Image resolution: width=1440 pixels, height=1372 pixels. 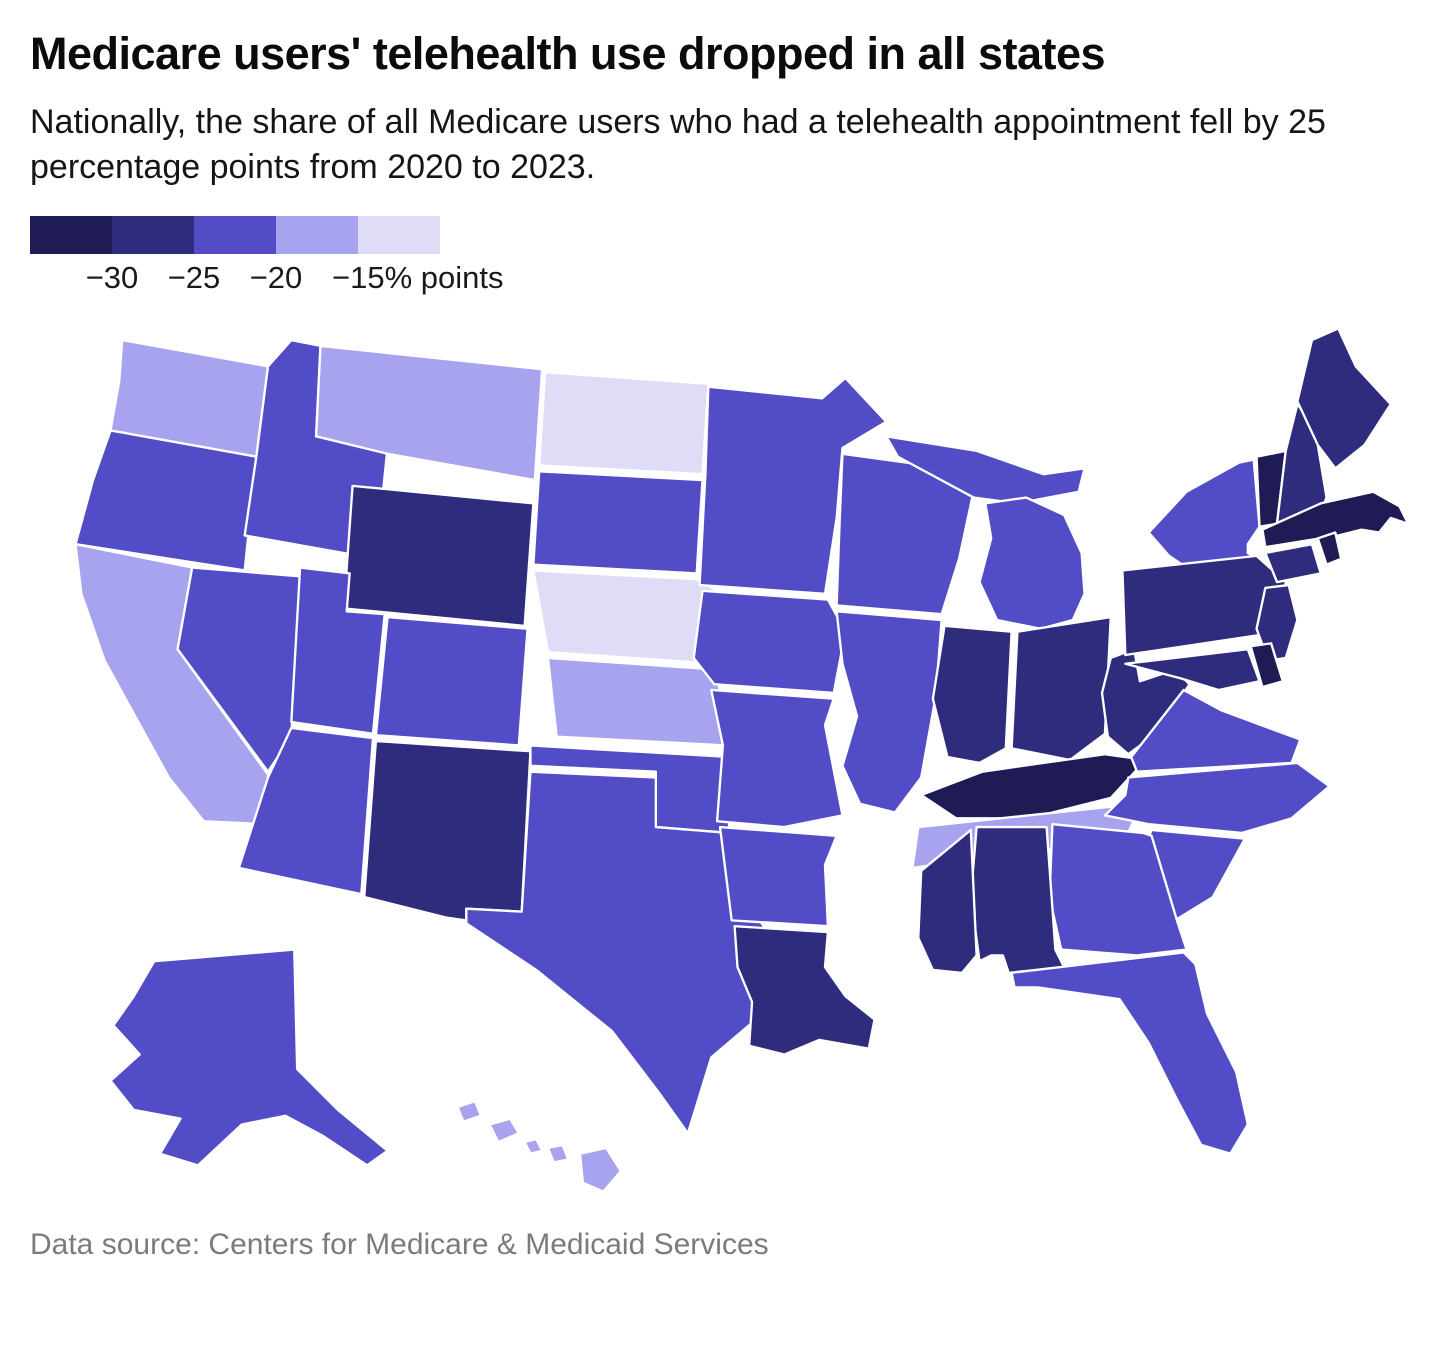 What do you see at coordinates (972, 694) in the screenshot?
I see `state-in` at bounding box center [972, 694].